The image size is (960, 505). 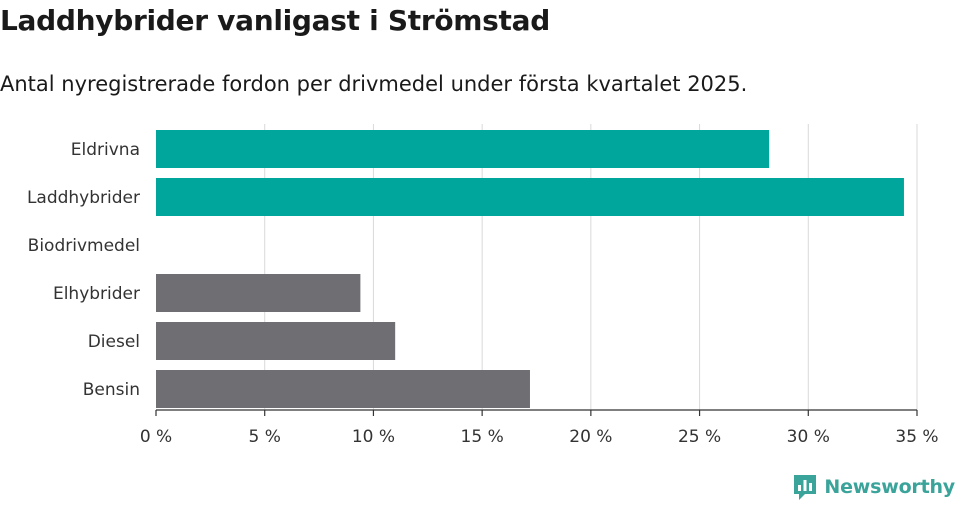 I want to click on newsworthy-logo: Newsworthy, so click(x=873, y=487).